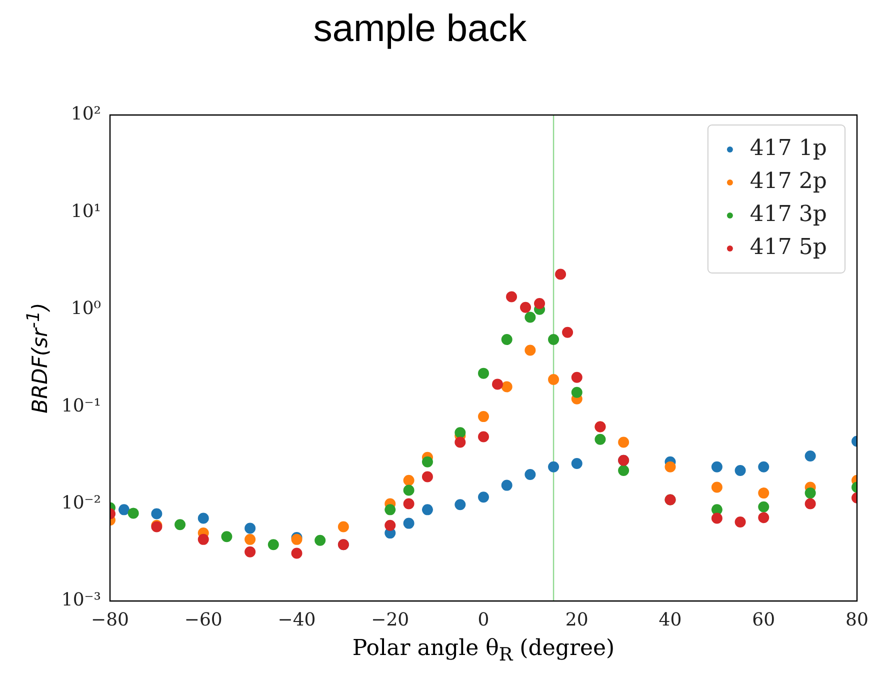  I want to click on chart-title: sample back, so click(420, 29).